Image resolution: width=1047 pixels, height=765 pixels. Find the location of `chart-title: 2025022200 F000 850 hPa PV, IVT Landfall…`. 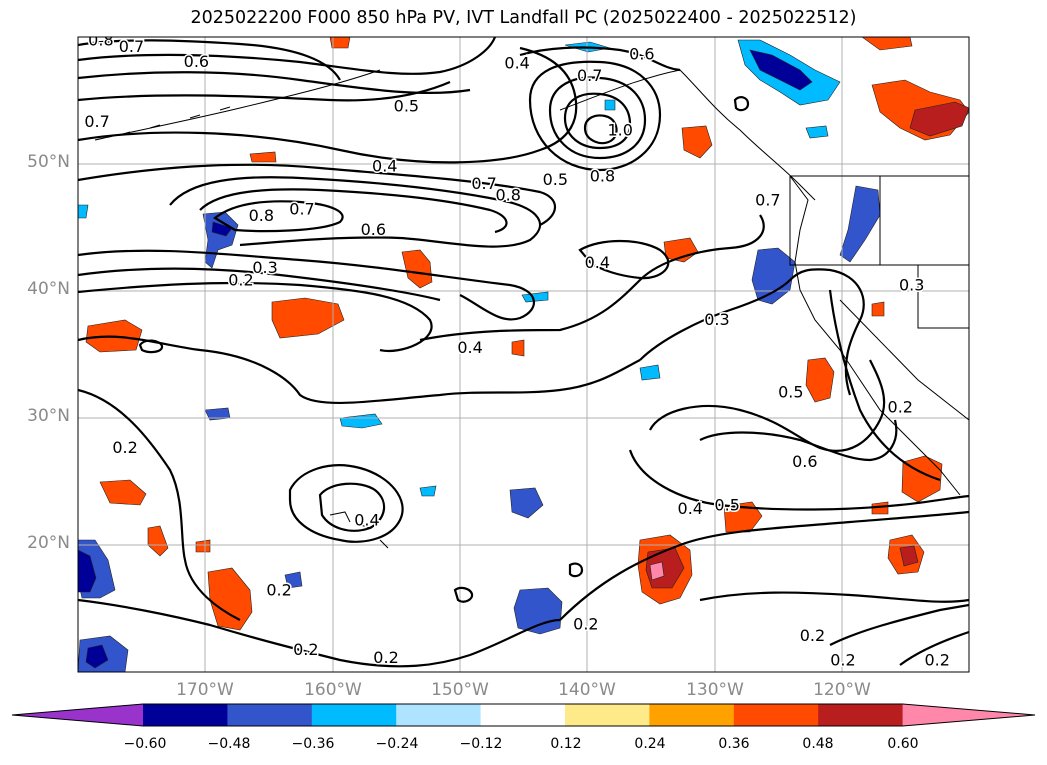

chart-title: 2025022200 F000 850 hPa PV, IVT Landfall… is located at coordinates (523, 18).